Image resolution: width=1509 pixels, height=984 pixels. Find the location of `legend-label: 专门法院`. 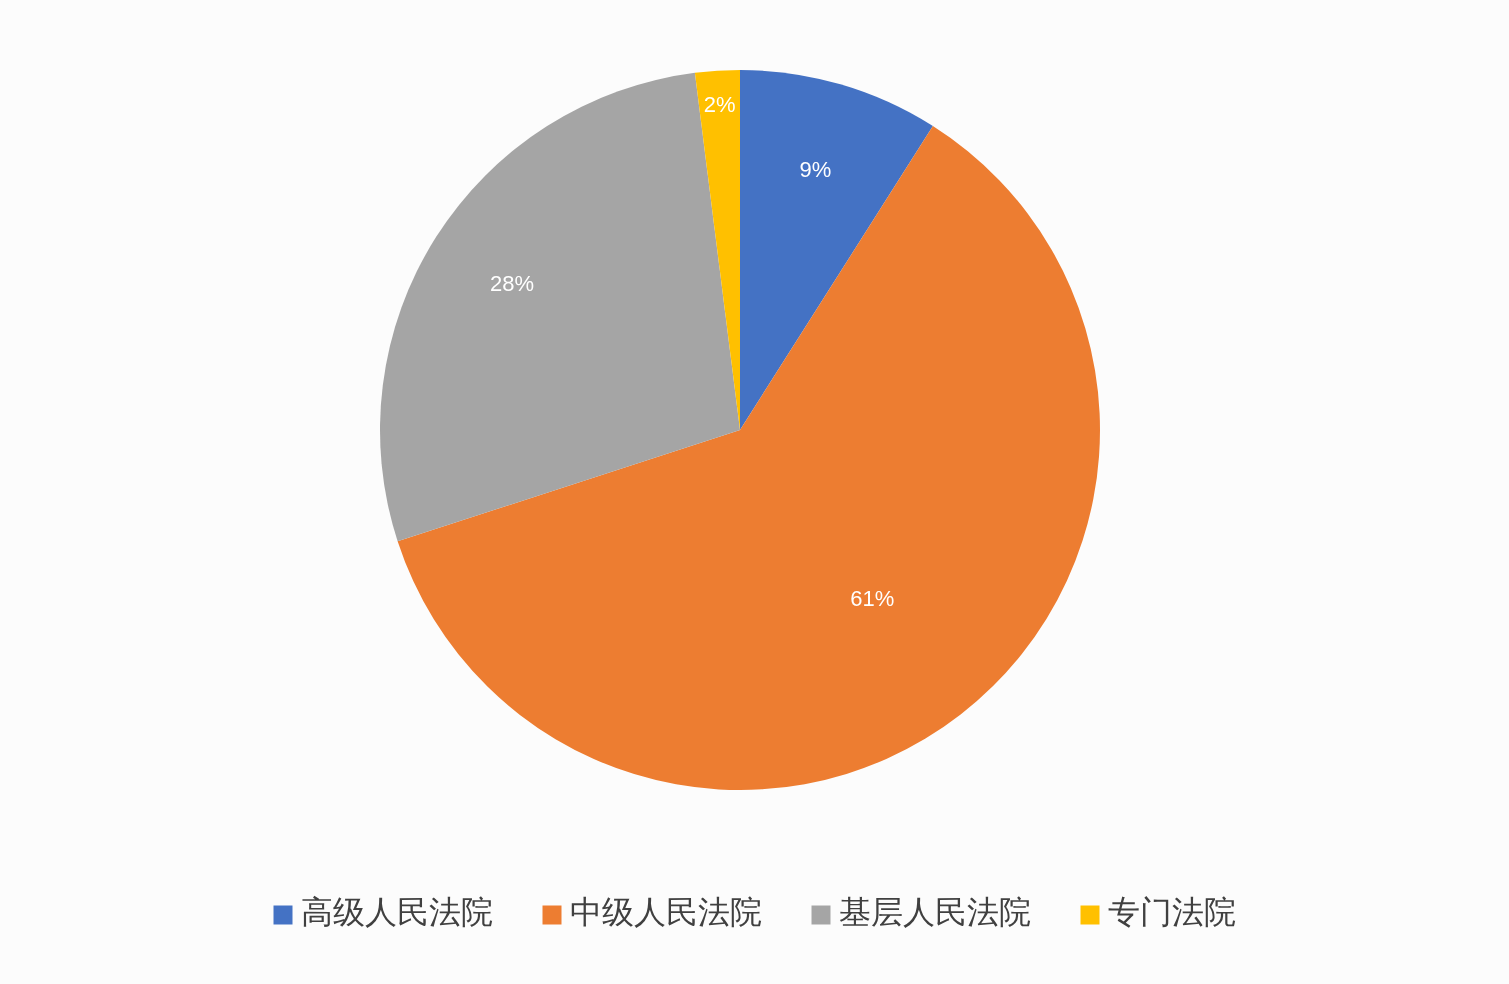

legend-label: 专门法院 is located at coordinates (1171, 912).